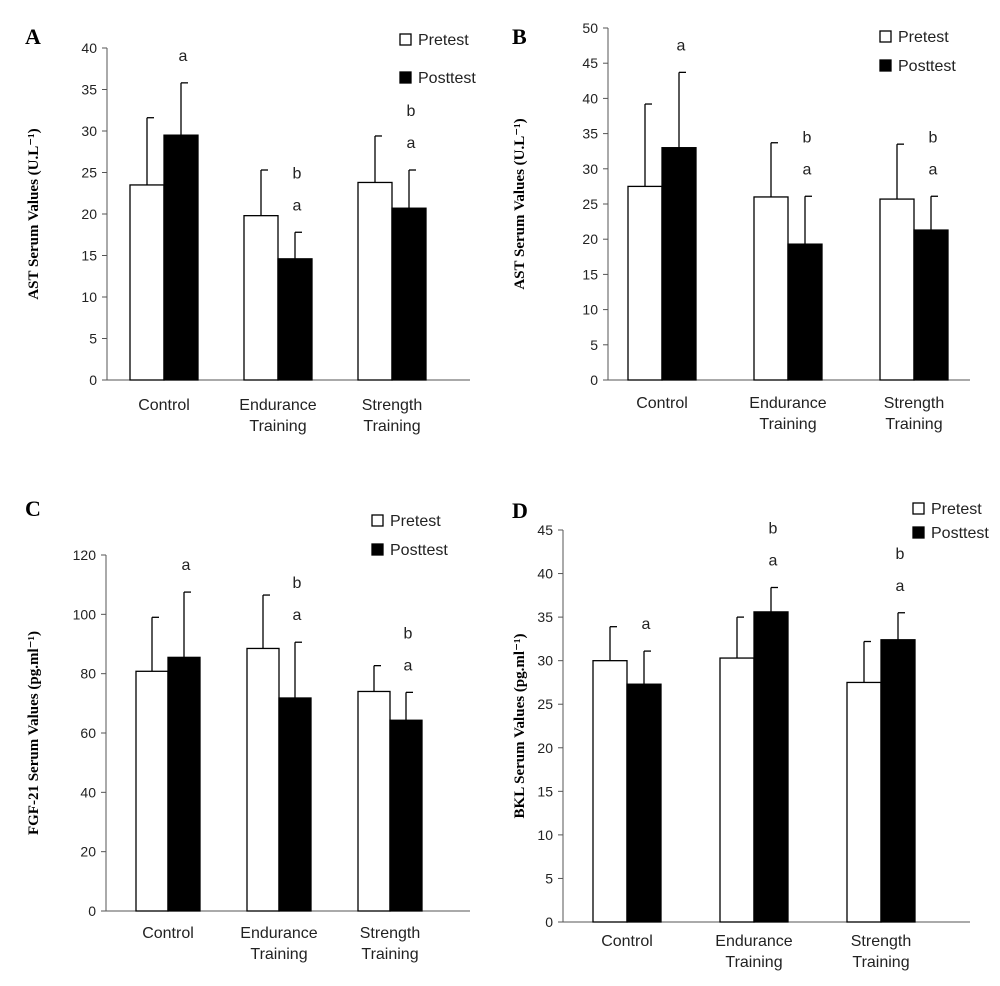 This screenshot has width=1000, height=986. Describe the element at coordinates (88, 674) in the screenshot. I see `y-tick-label: 80` at that location.